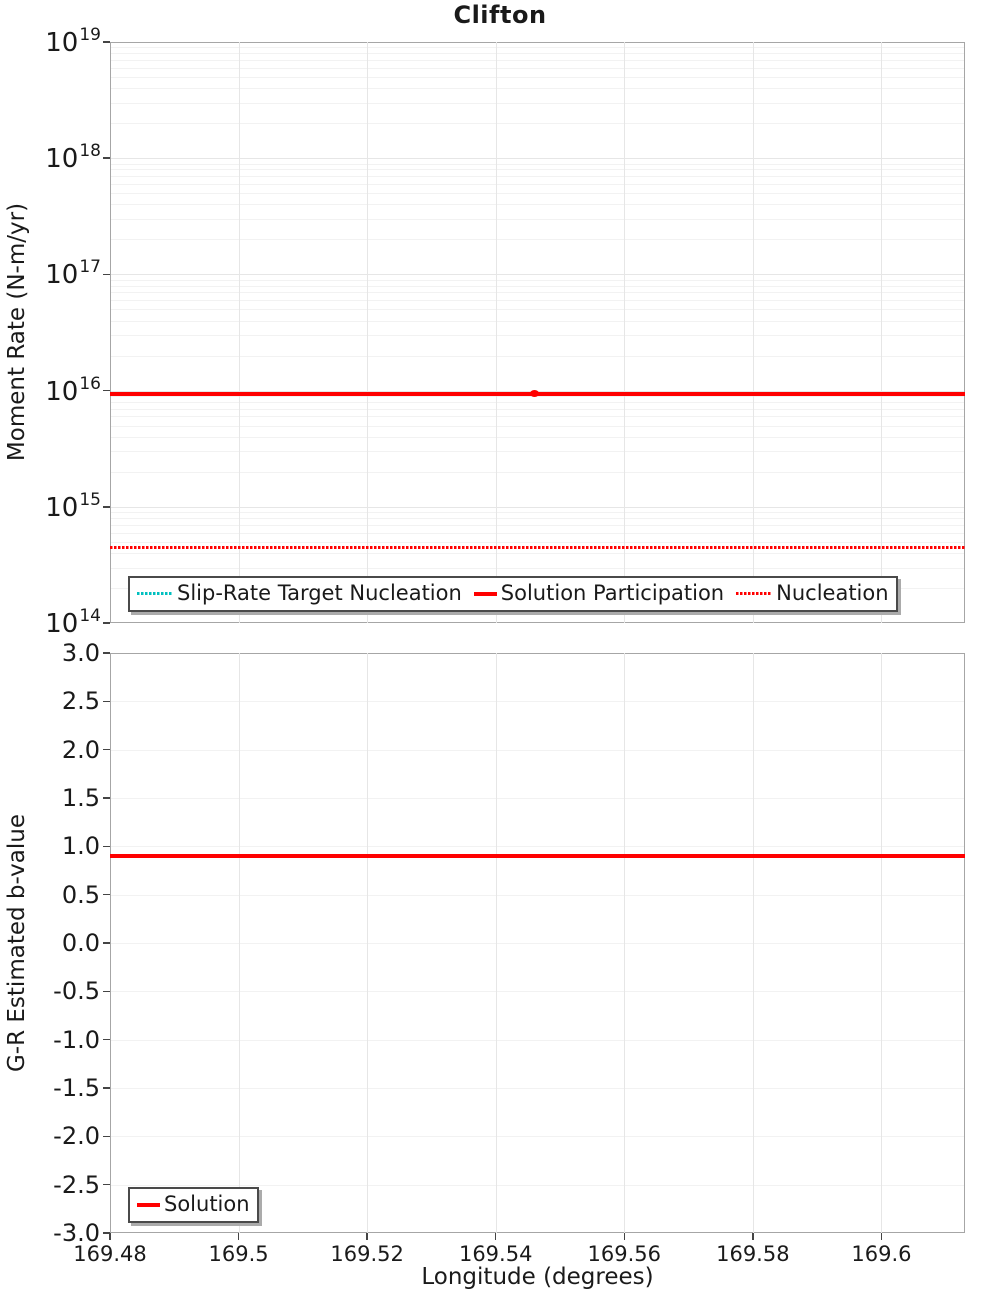 This screenshot has height=1300, width=1000. What do you see at coordinates (73, 506) in the screenshot?
I see `y-tick-label: 1015` at bounding box center [73, 506].